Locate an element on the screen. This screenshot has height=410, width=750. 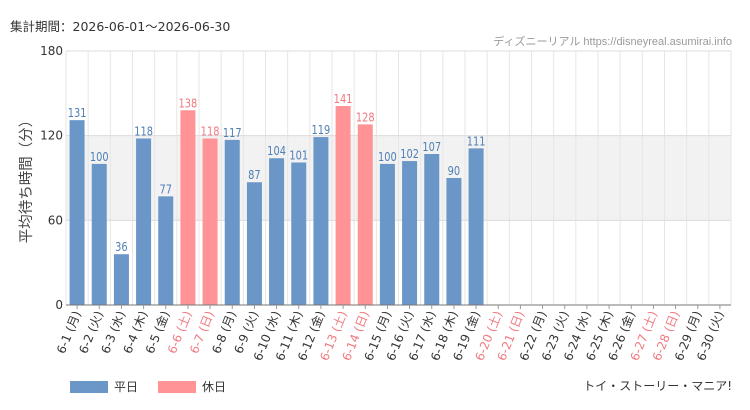
bar-value-label: 107 is located at coordinates (431, 147).